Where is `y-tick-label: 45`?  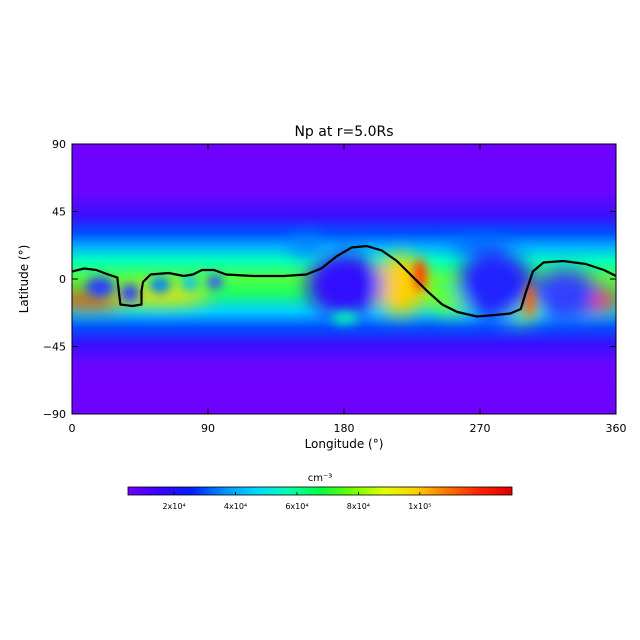 y-tick-label: 45 is located at coordinates (59, 212).